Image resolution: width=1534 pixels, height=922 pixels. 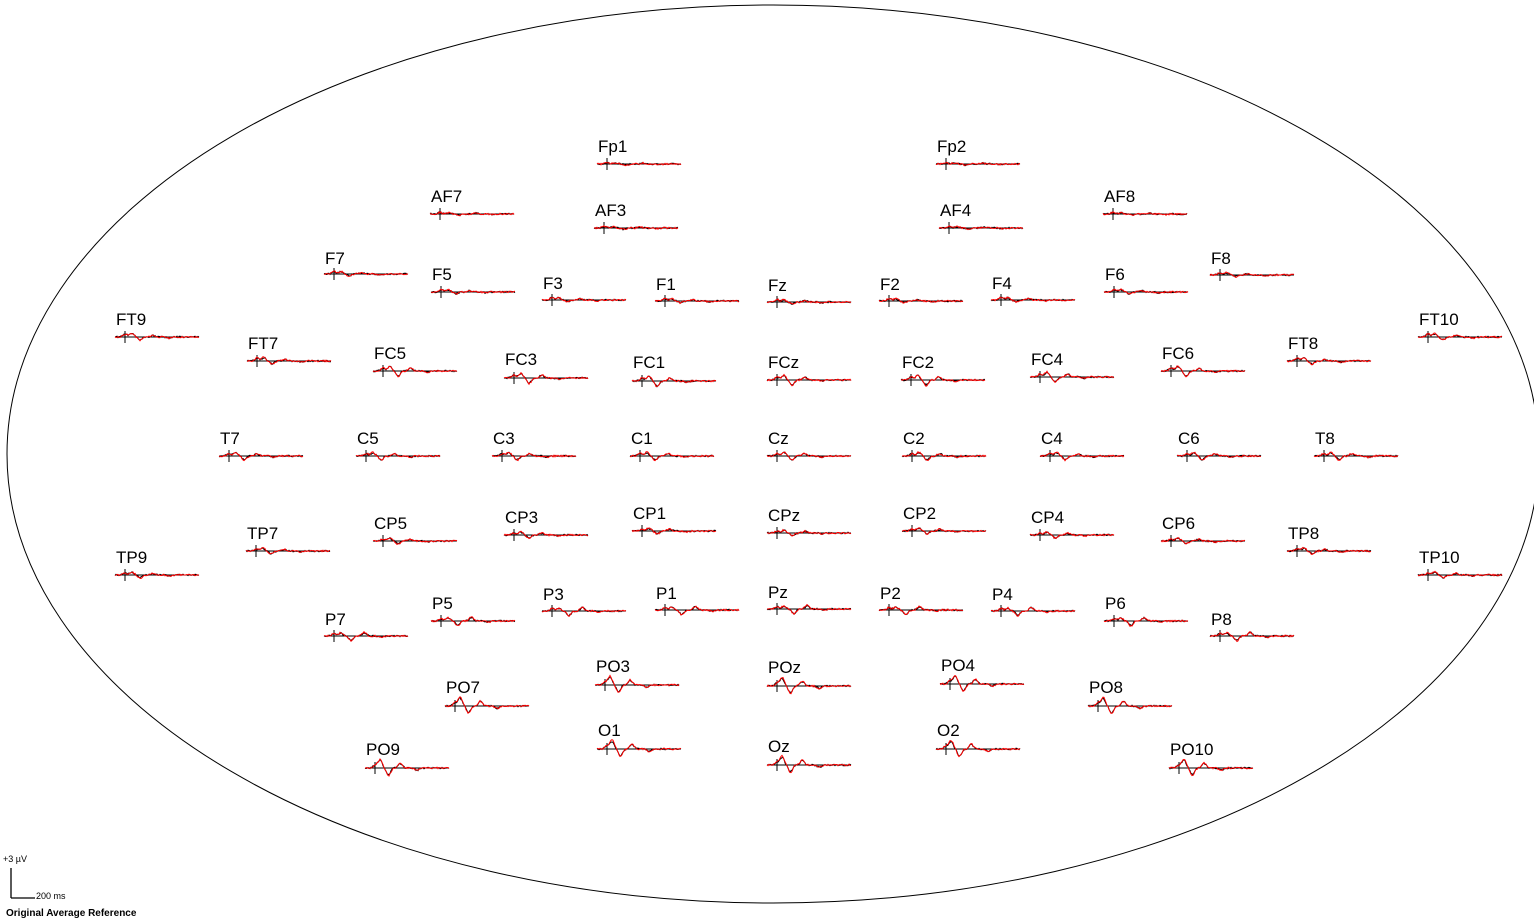 I want to click on channel-fz: Fz, so click(x=809, y=292).